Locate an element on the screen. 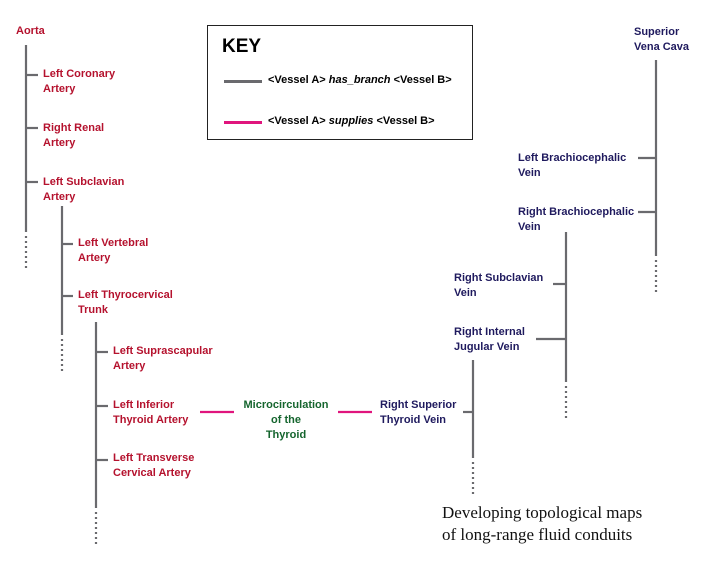 The image size is (705, 568). label-left-thyrocervical-trunk: Left Thyrocervical Trunk is located at coordinates (125, 302).